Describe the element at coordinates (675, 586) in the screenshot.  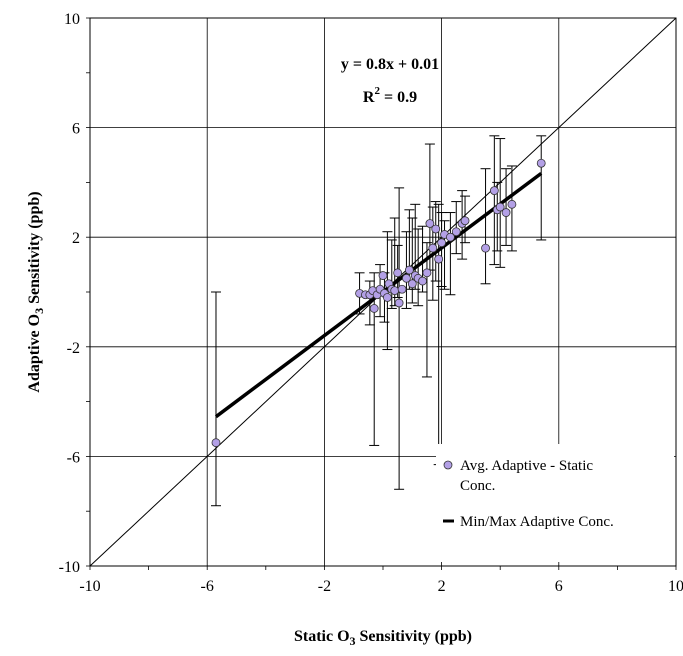
I see `x-tick-label-5: 10` at that location.